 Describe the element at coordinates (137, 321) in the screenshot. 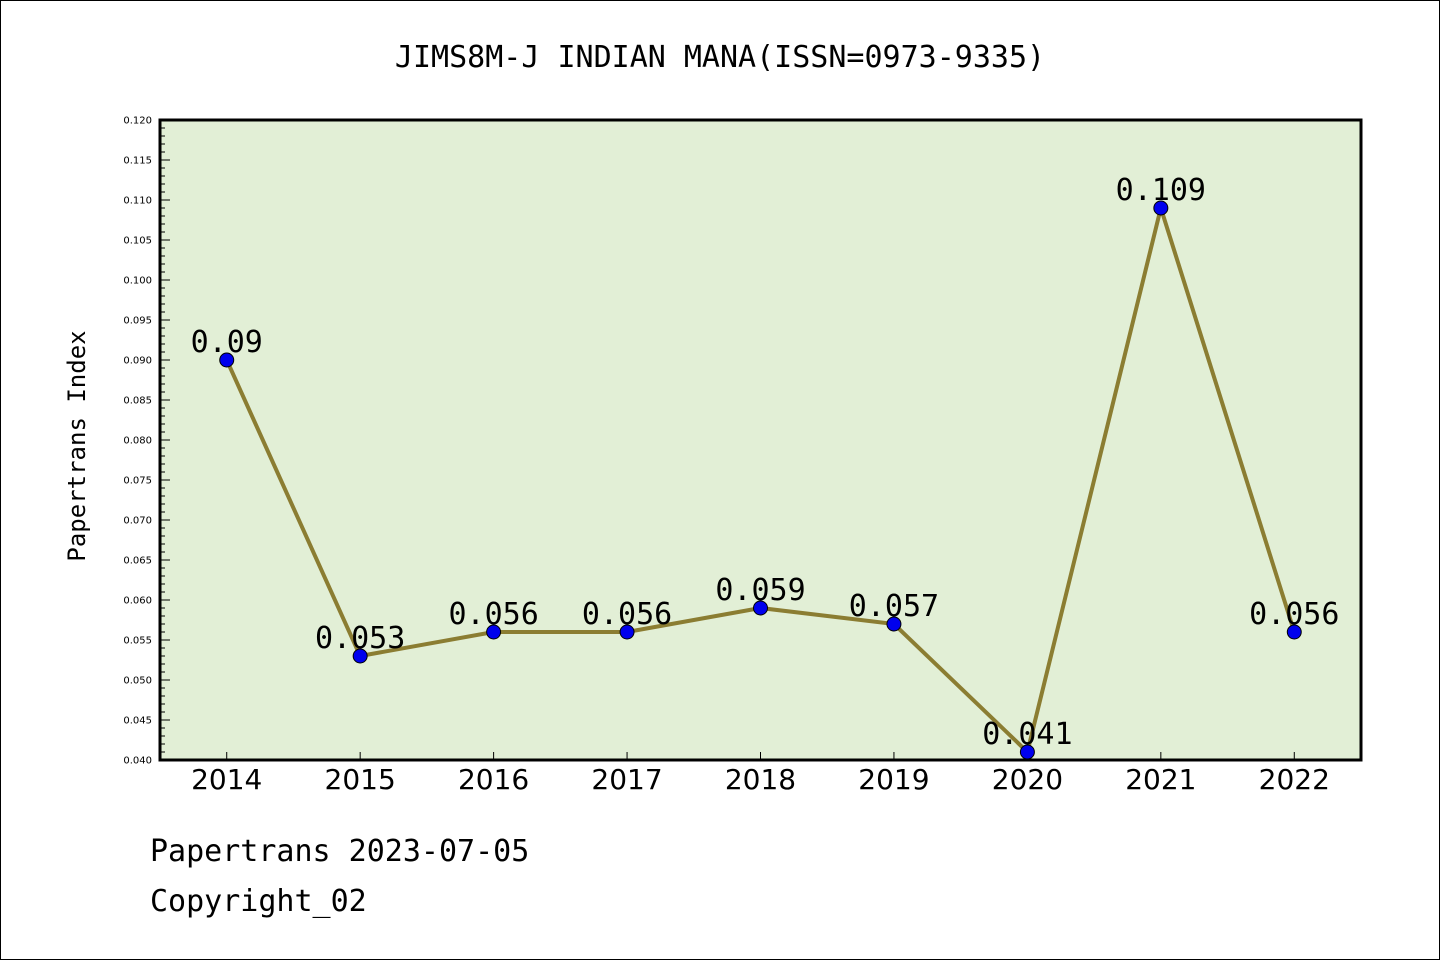

I see `y-tick-label: 0.095` at that location.